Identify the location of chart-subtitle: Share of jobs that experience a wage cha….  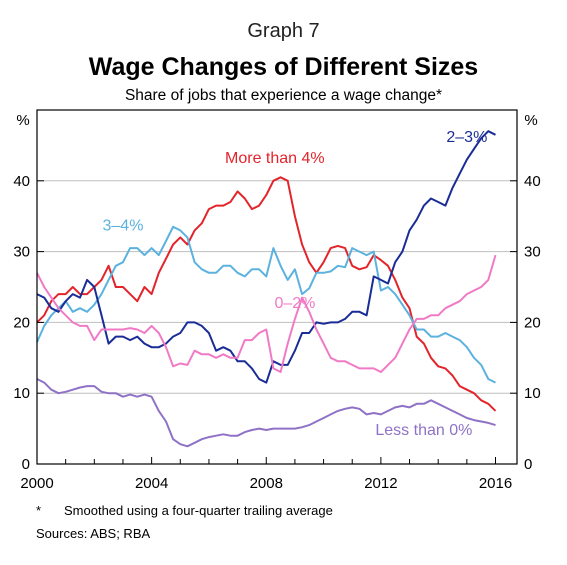
(283, 95).